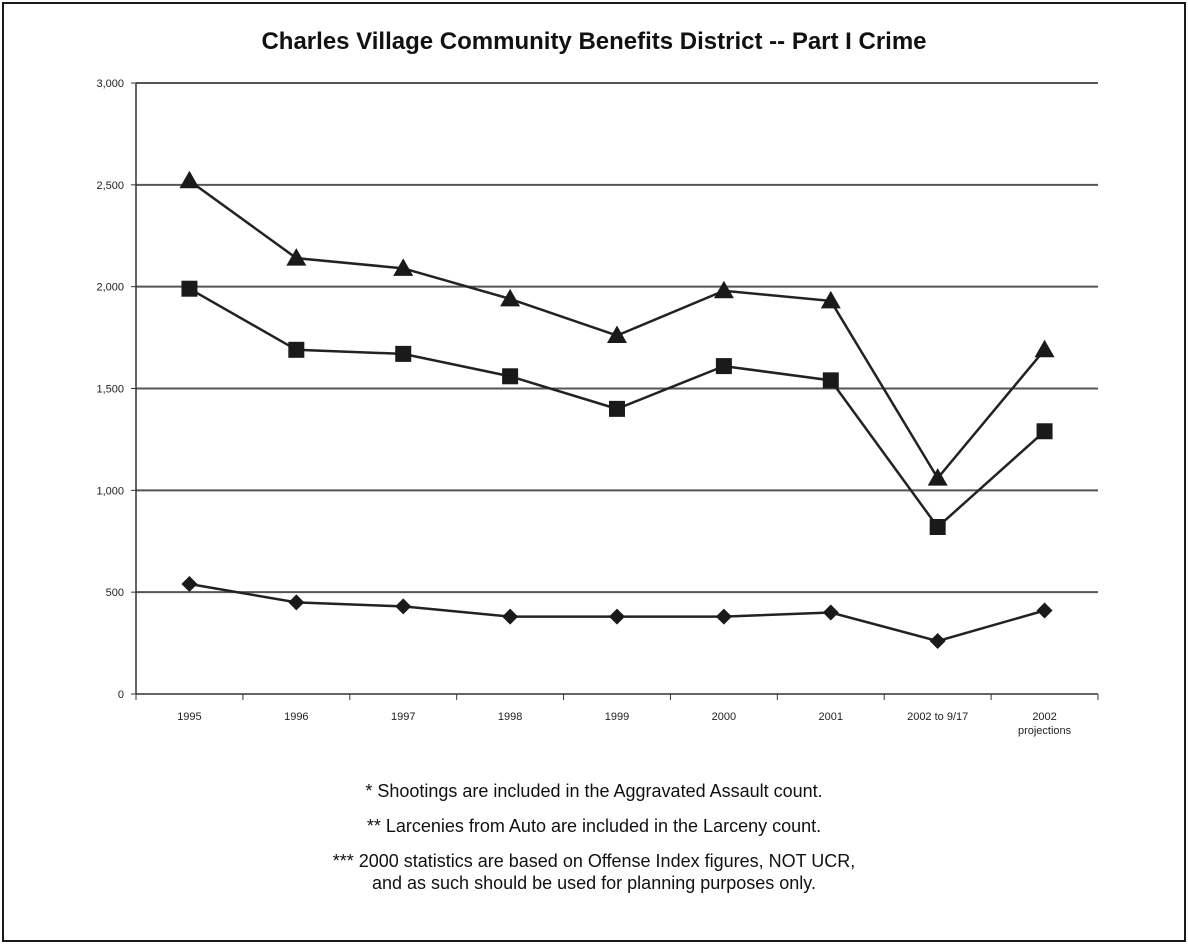 The width and height of the screenshot is (1188, 944). Describe the element at coordinates (296, 717) in the screenshot. I see `x-tick-label: 1996` at that location.